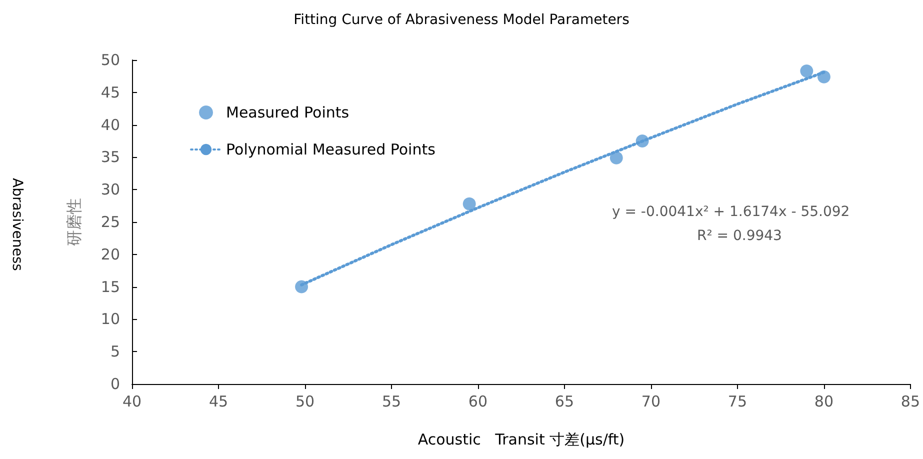 The height and width of the screenshot is (459, 923). I want to click on y-tick-label: 45, so click(110, 92).